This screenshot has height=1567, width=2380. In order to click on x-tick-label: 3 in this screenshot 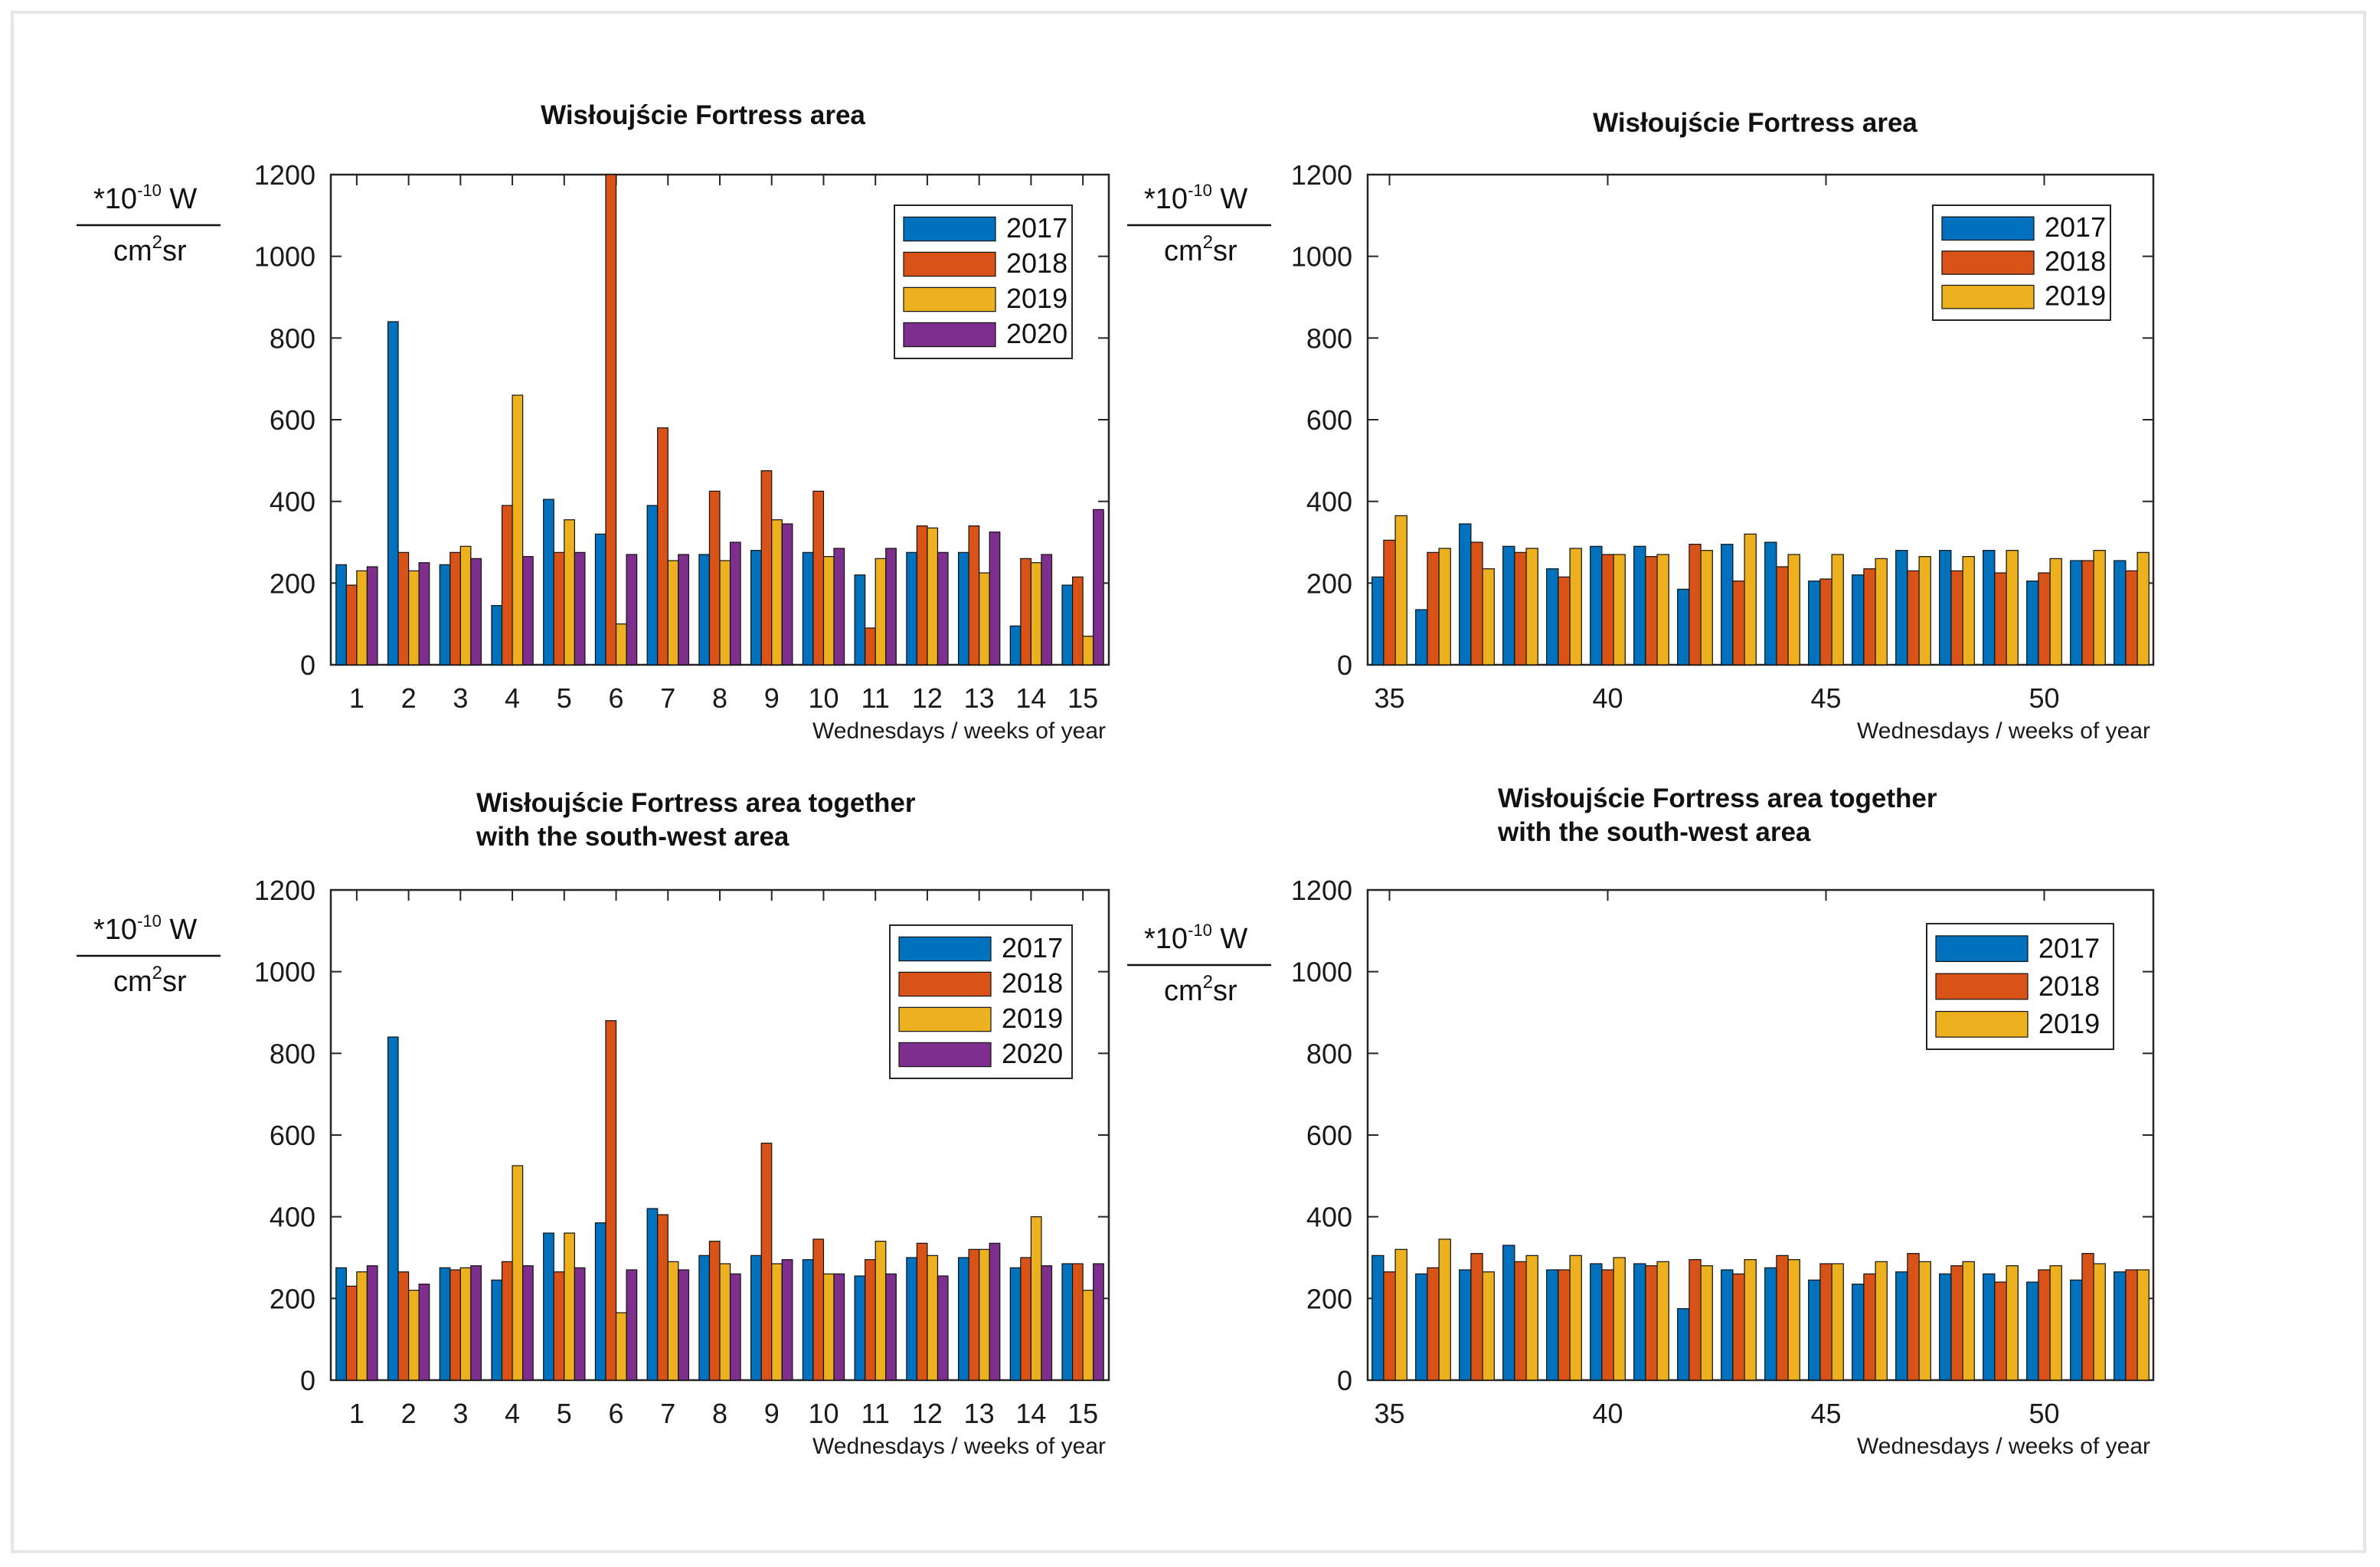, I will do `click(460, 698)`.